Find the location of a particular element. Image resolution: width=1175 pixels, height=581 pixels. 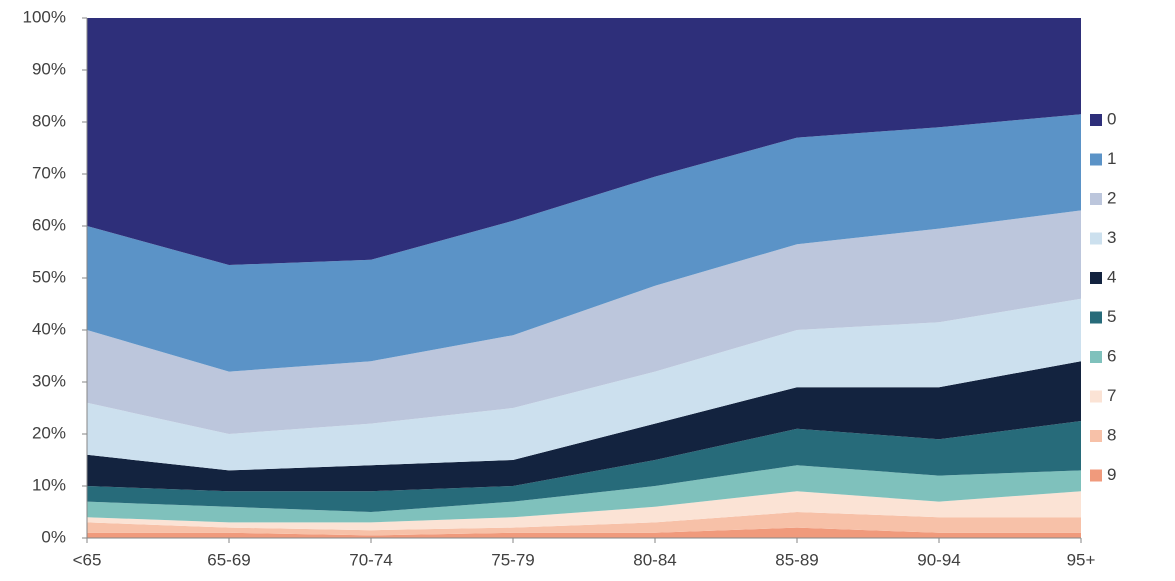

y-tick-label: 0% is located at coordinates (53, 536).